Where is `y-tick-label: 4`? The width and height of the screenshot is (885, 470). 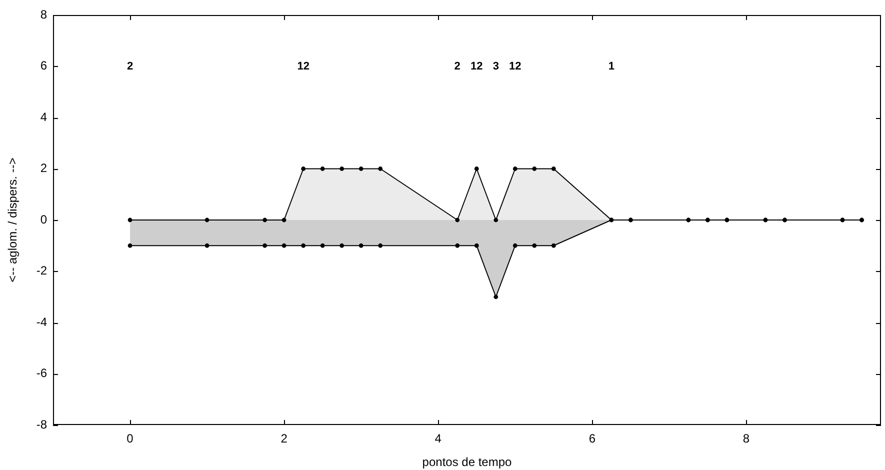
y-tick-label: 4 is located at coordinates (44, 117).